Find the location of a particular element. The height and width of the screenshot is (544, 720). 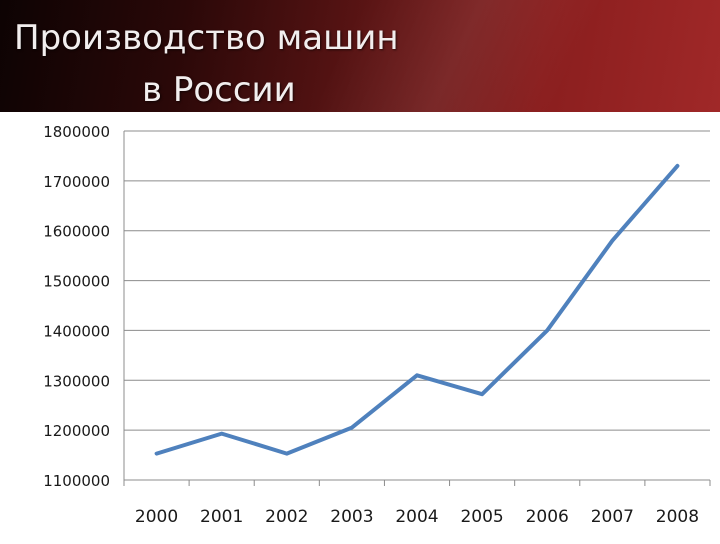

y-tick-label: 1600000 is located at coordinates (76, 232).